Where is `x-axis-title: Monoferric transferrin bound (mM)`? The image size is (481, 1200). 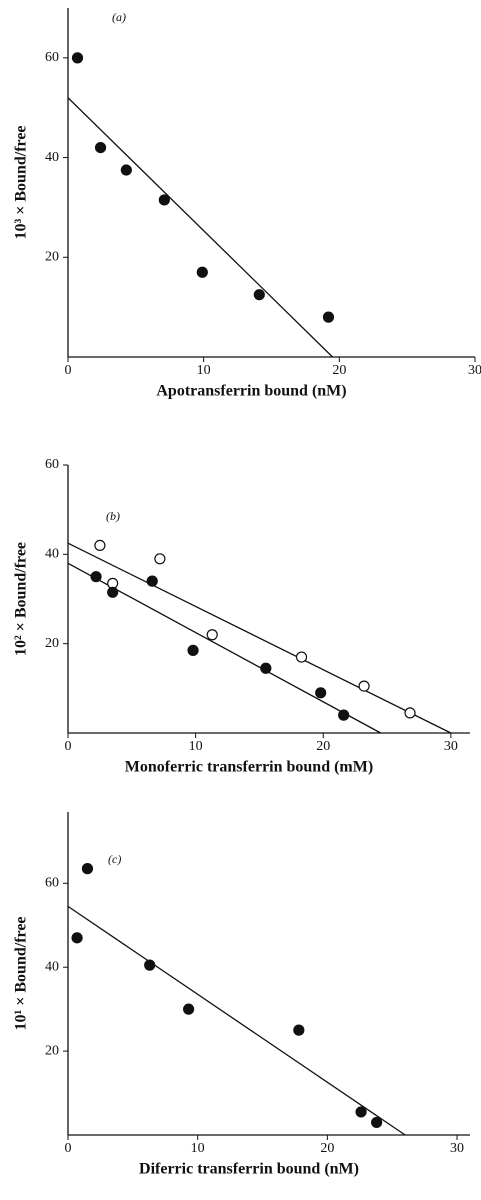 x-axis-title: Monoferric transferrin bound (mM) is located at coordinates (249, 767).